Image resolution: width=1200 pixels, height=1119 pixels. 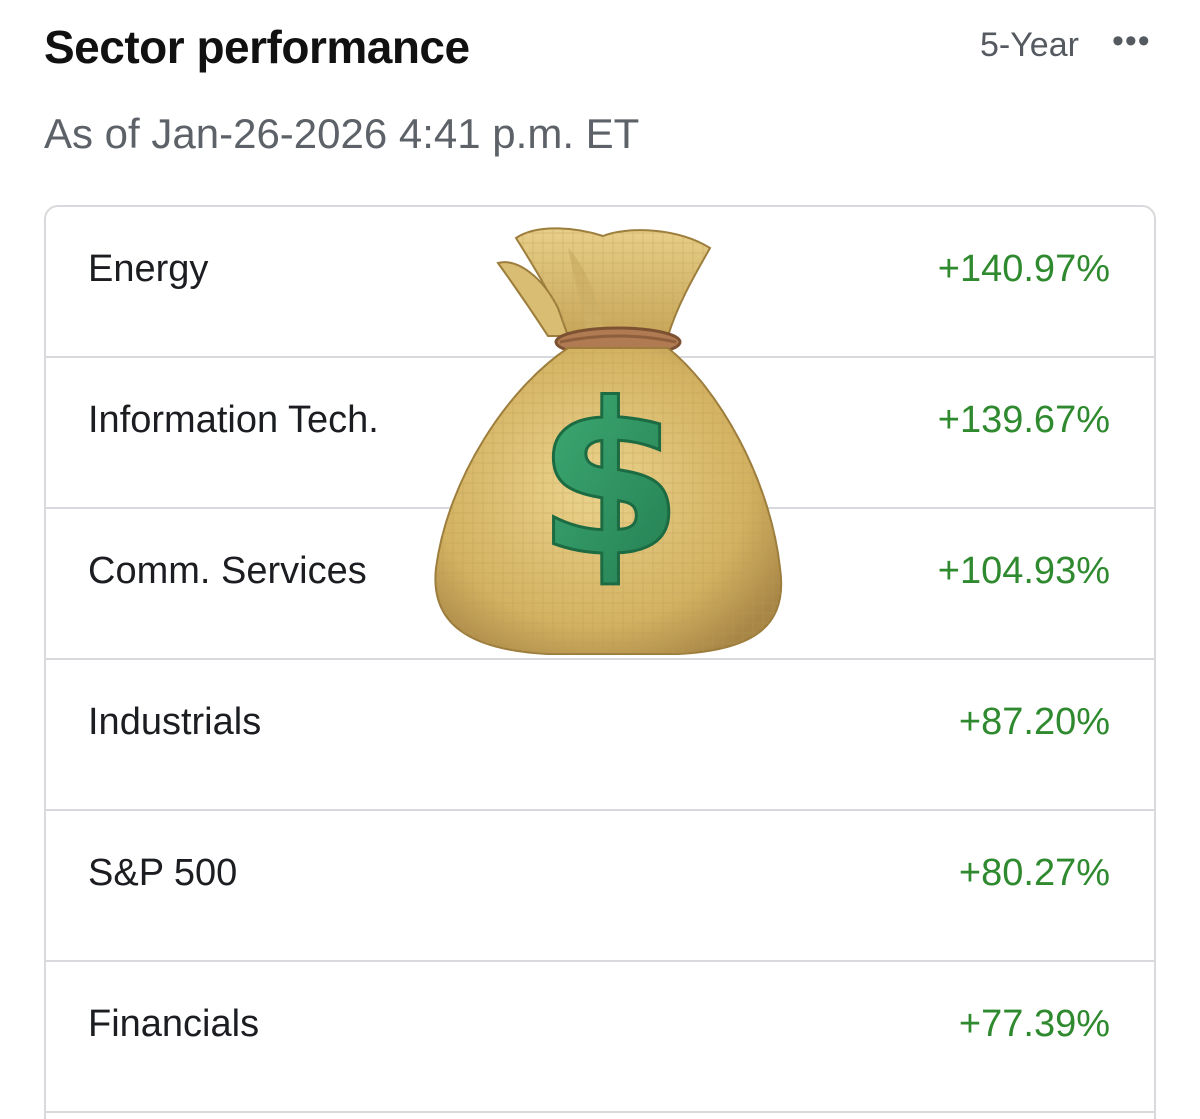 I want to click on table-row: Information Tech. +139.67%, so click(x=600, y=433).